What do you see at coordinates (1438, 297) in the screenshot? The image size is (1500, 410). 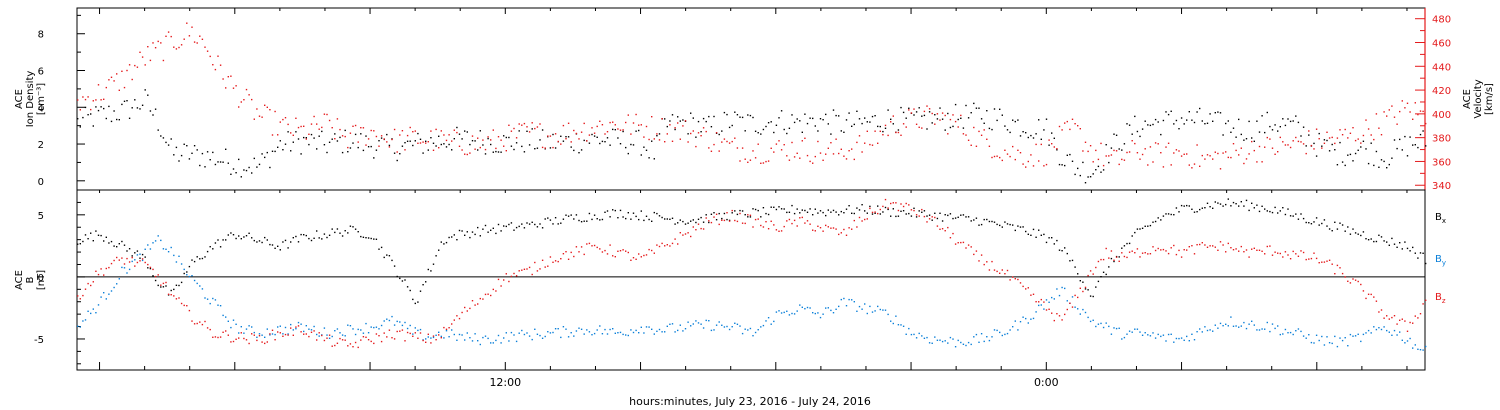 I see `legend-label: B` at bounding box center [1438, 297].